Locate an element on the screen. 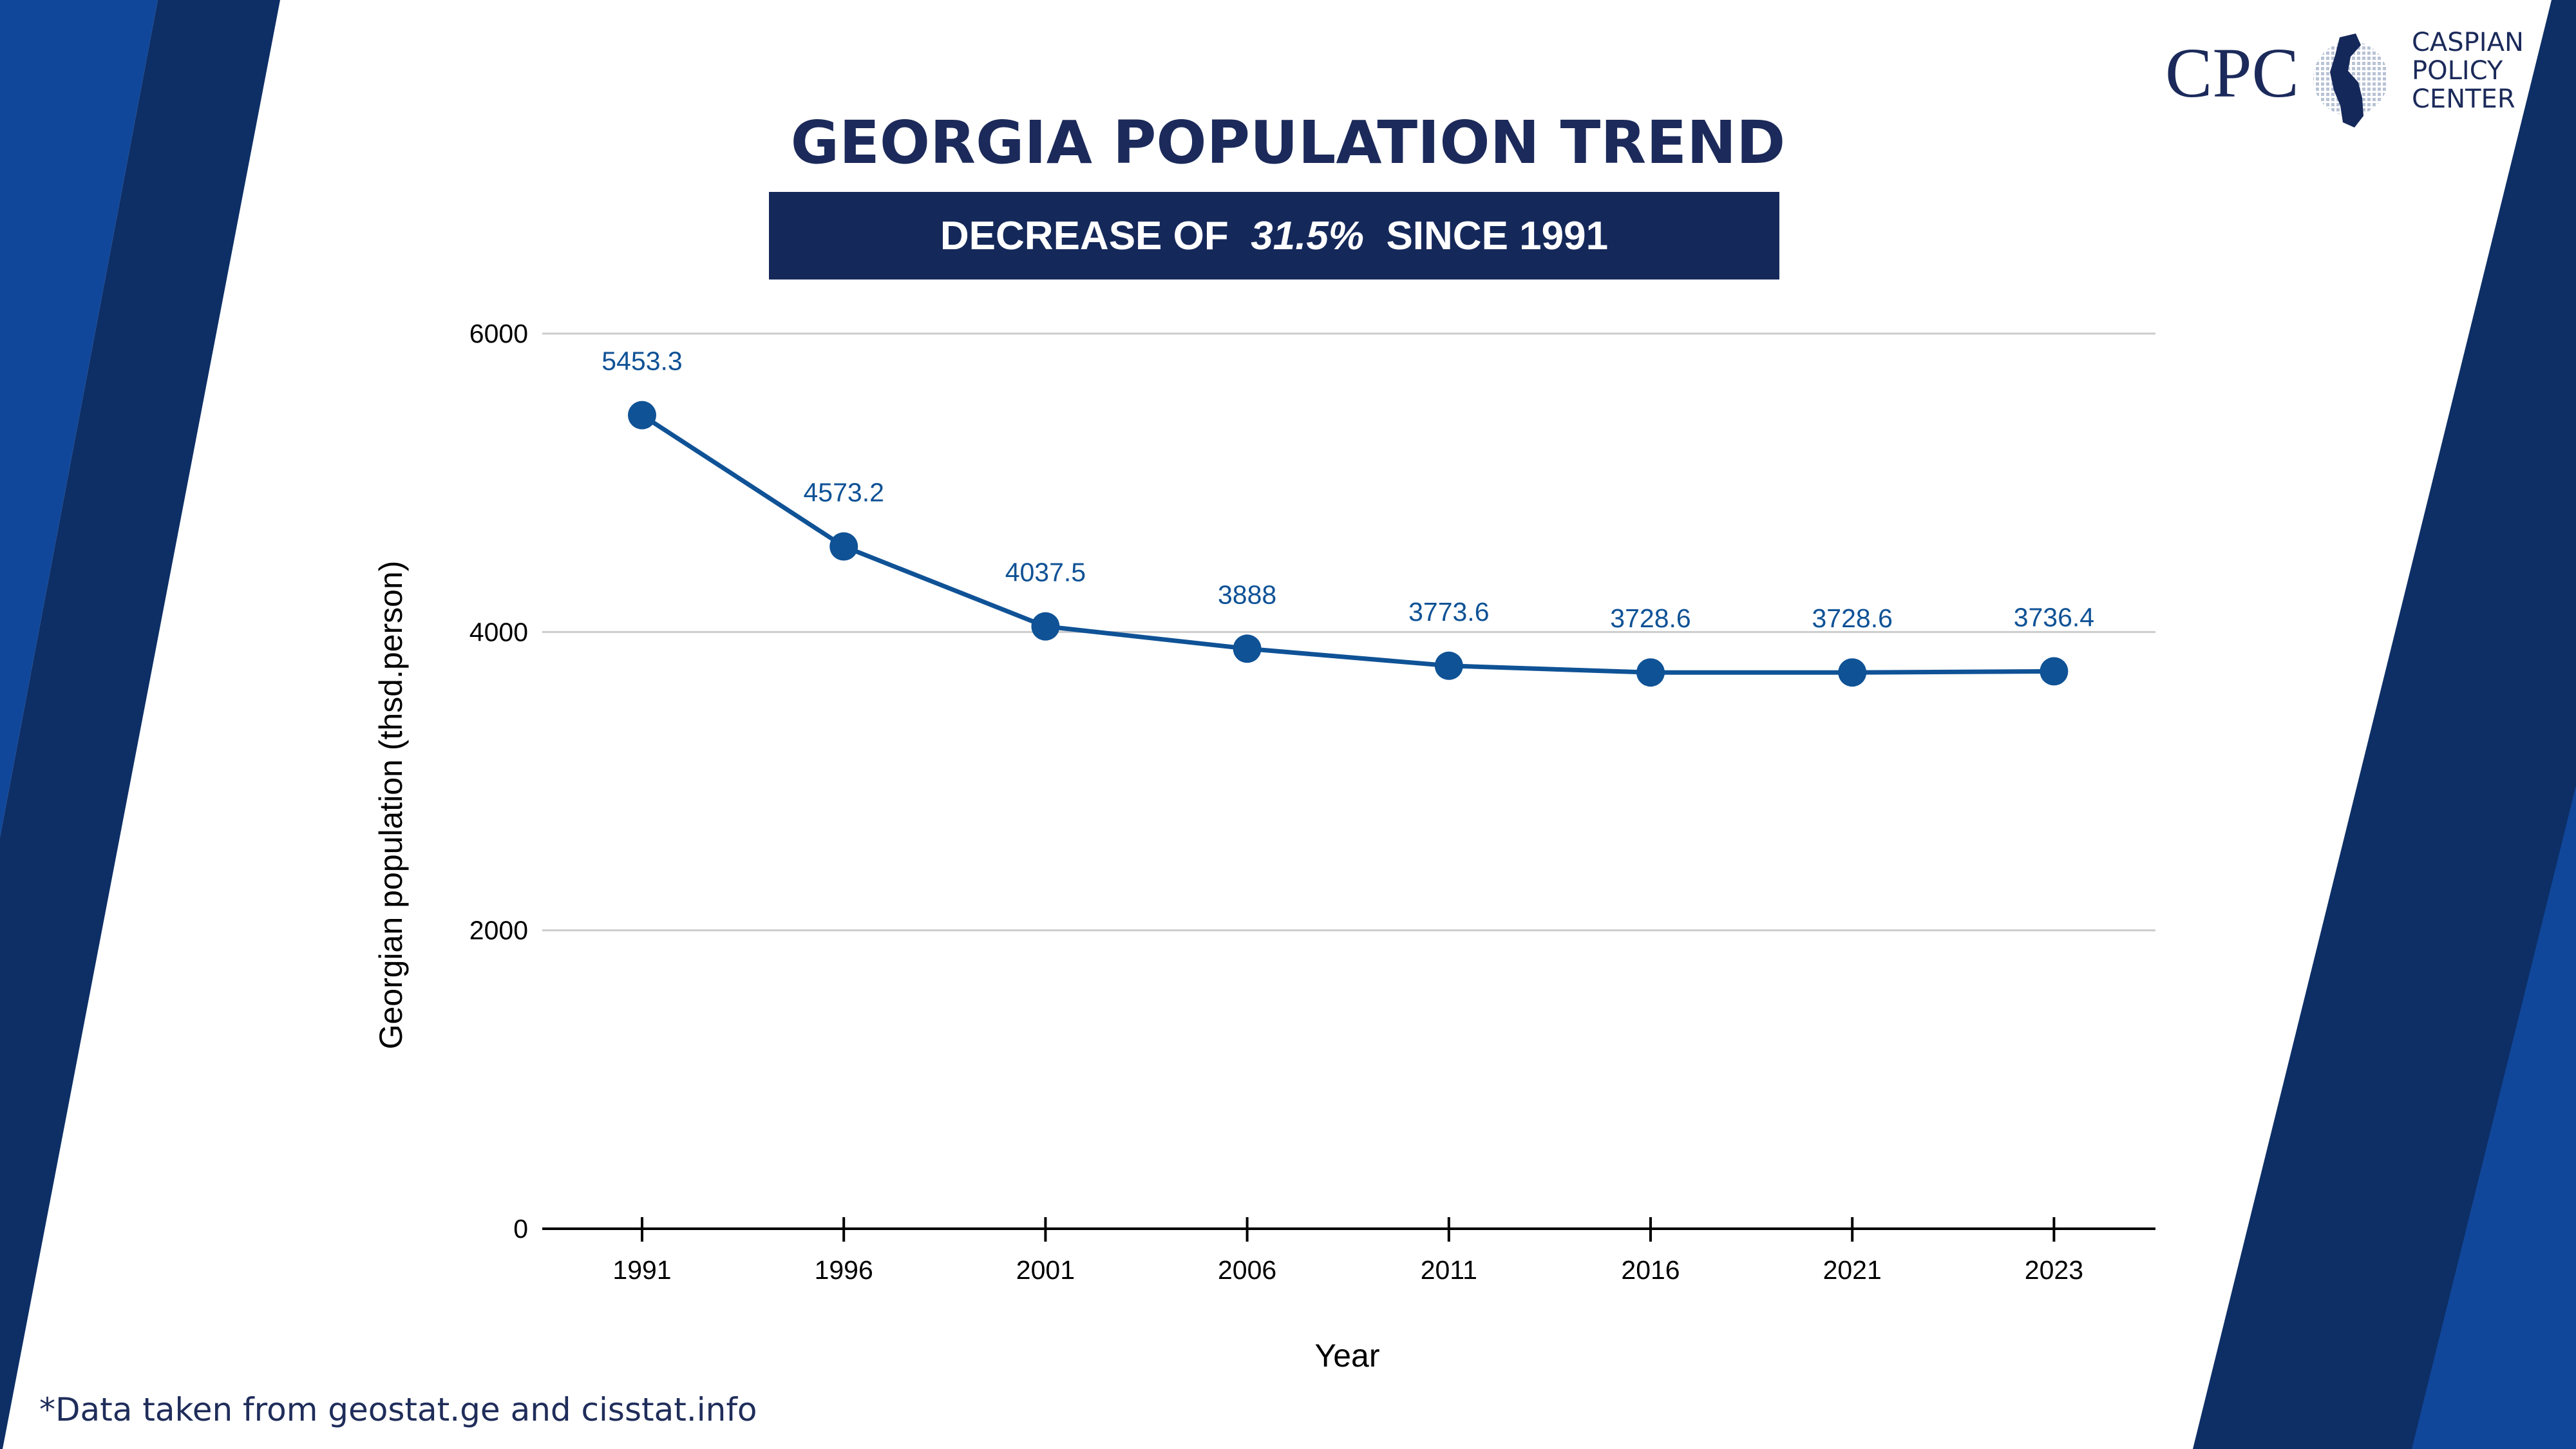 The height and width of the screenshot is (1449, 2576). banner-prefix: DECREASE OF is located at coordinates (1095, 235).